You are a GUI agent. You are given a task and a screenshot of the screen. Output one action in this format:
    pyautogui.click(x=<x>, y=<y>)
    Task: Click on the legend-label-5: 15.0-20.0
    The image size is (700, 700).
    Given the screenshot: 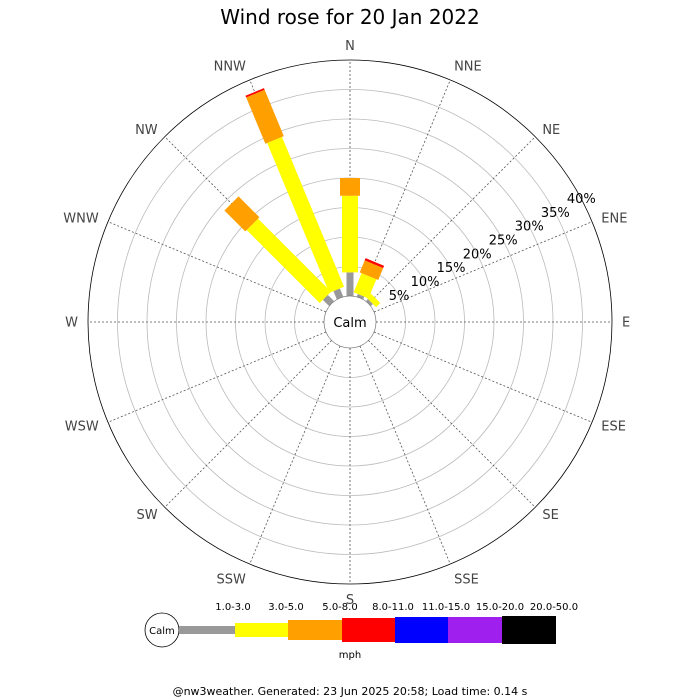 What is the action you would take?
    pyautogui.click(x=500, y=607)
    